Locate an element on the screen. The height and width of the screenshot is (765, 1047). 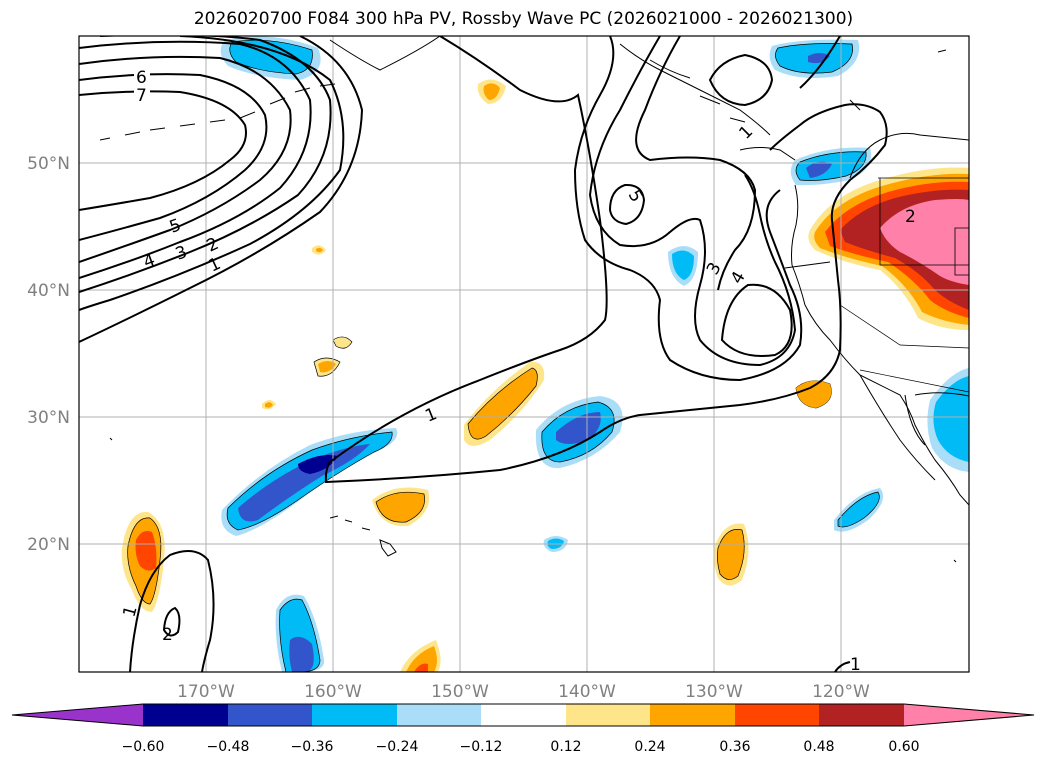
colorbar-tick-label: −0.12 is located at coordinates (481, 747).